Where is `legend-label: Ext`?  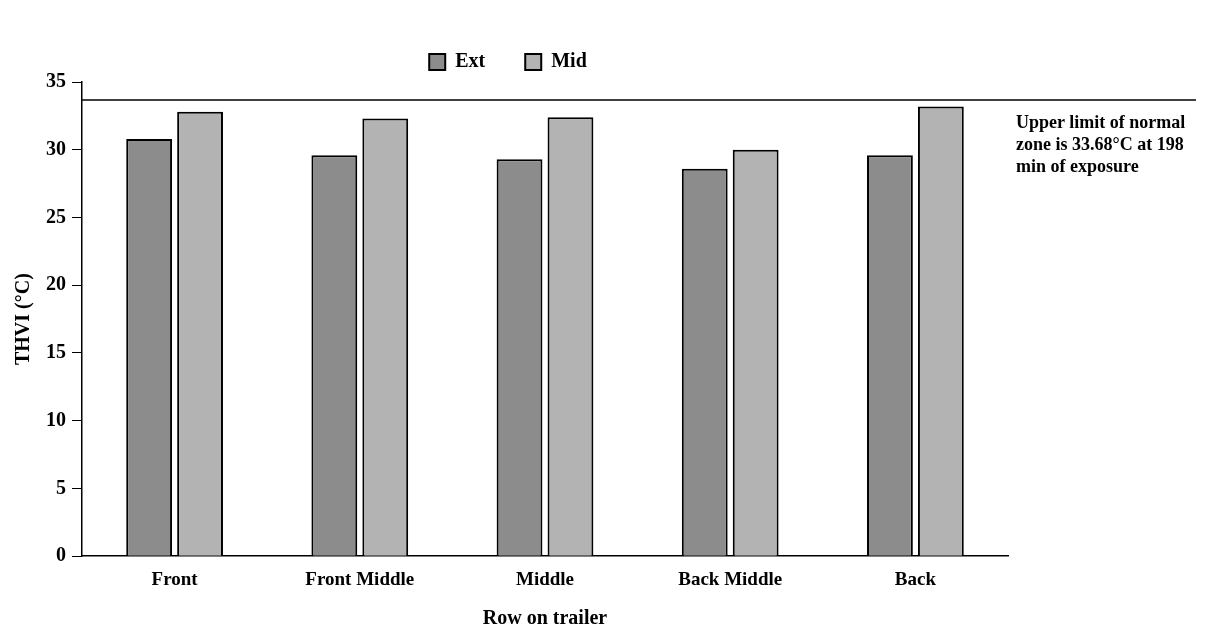 legend-label: Ext is located at coordinates (470, 60).